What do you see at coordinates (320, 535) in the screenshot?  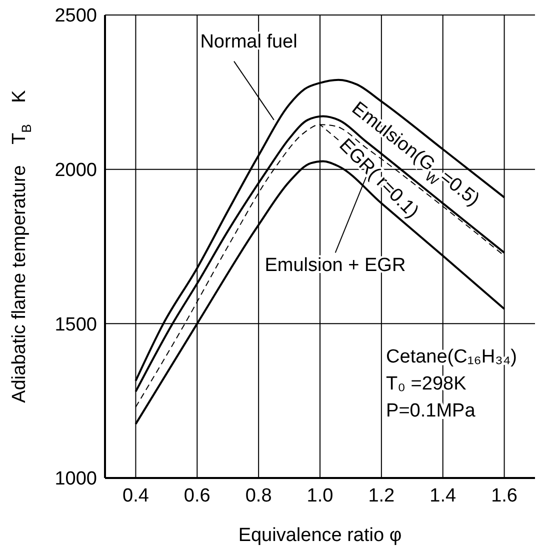 I see `x-axis-title: Equivalence ratio φ` at bounding box center [320, 535].